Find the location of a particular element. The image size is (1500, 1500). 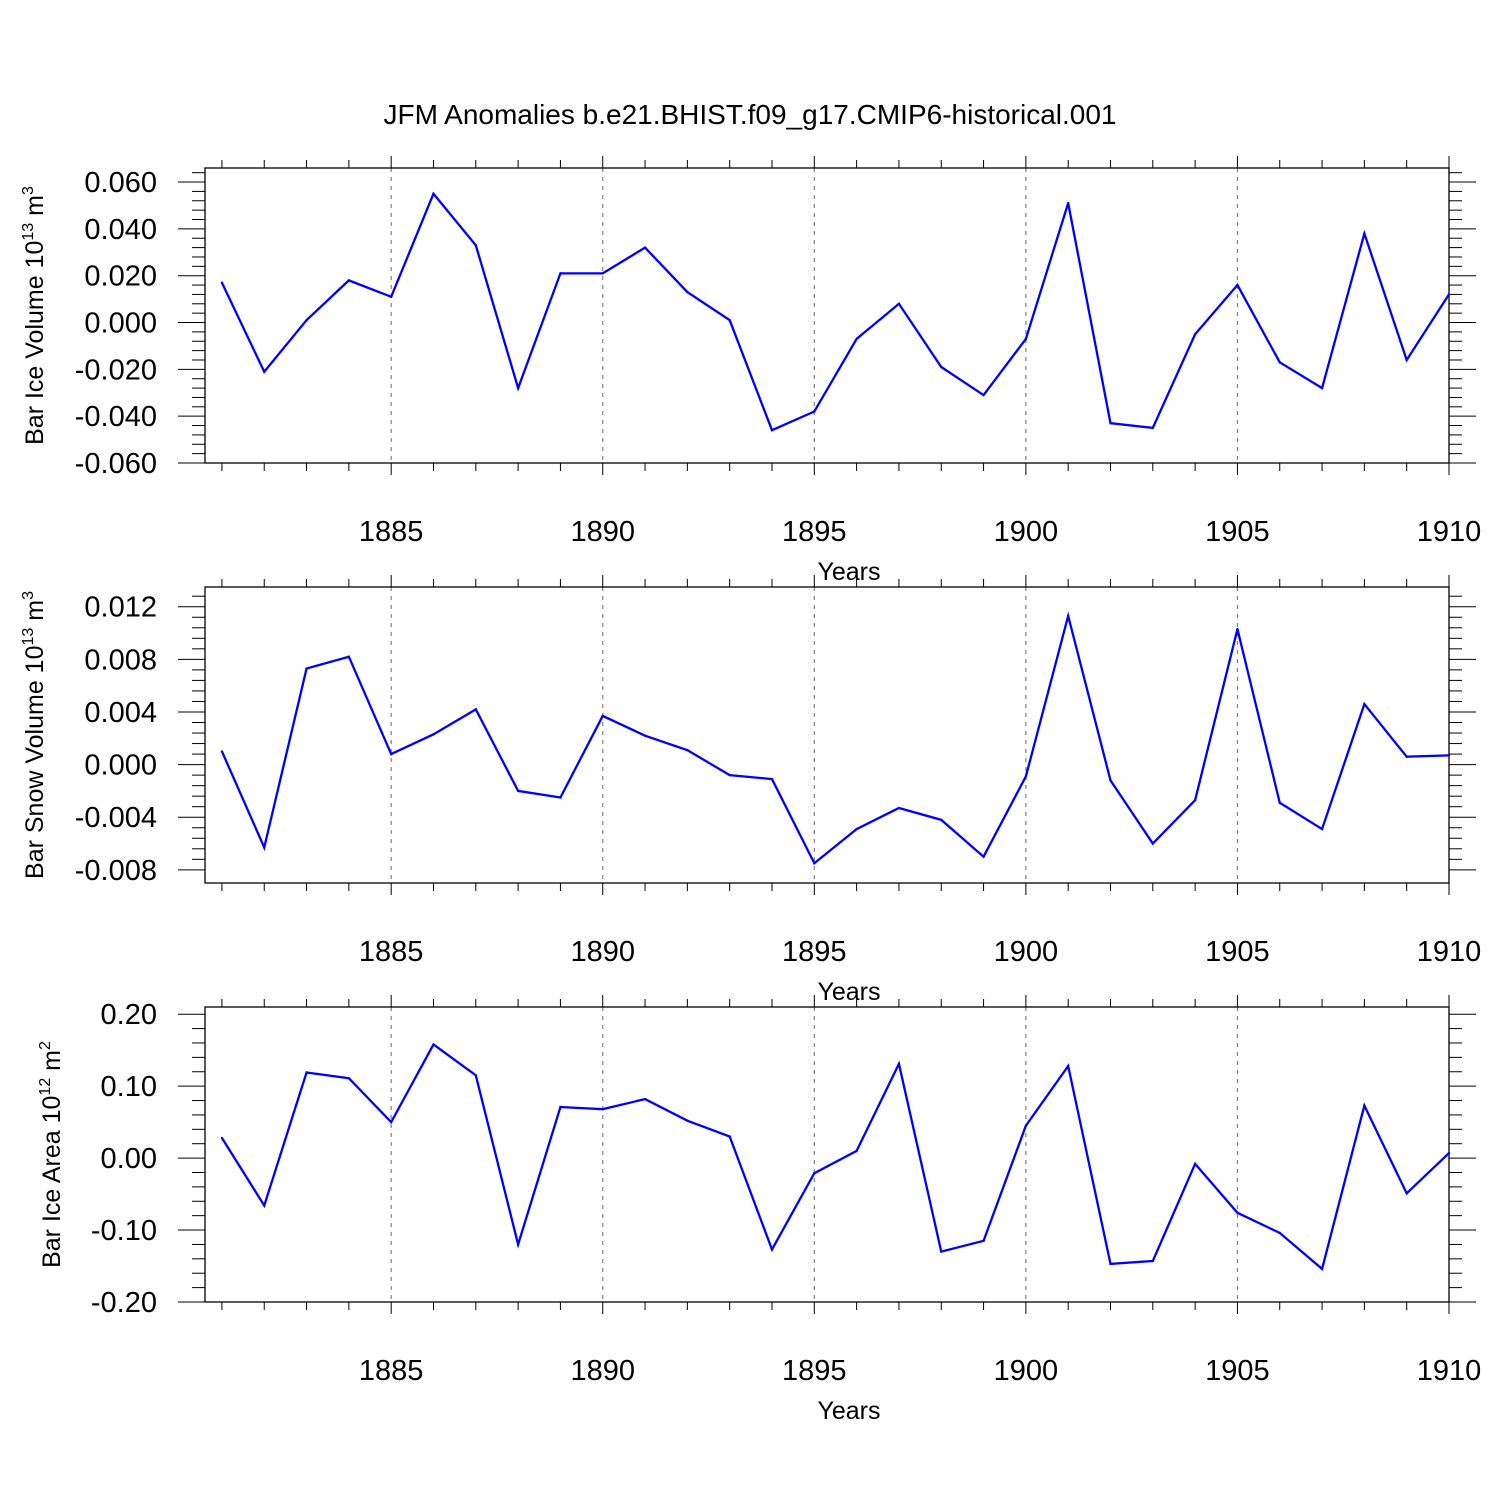

y-tick-label--0.10: -0.10 is located at coordinates (124, 1231).